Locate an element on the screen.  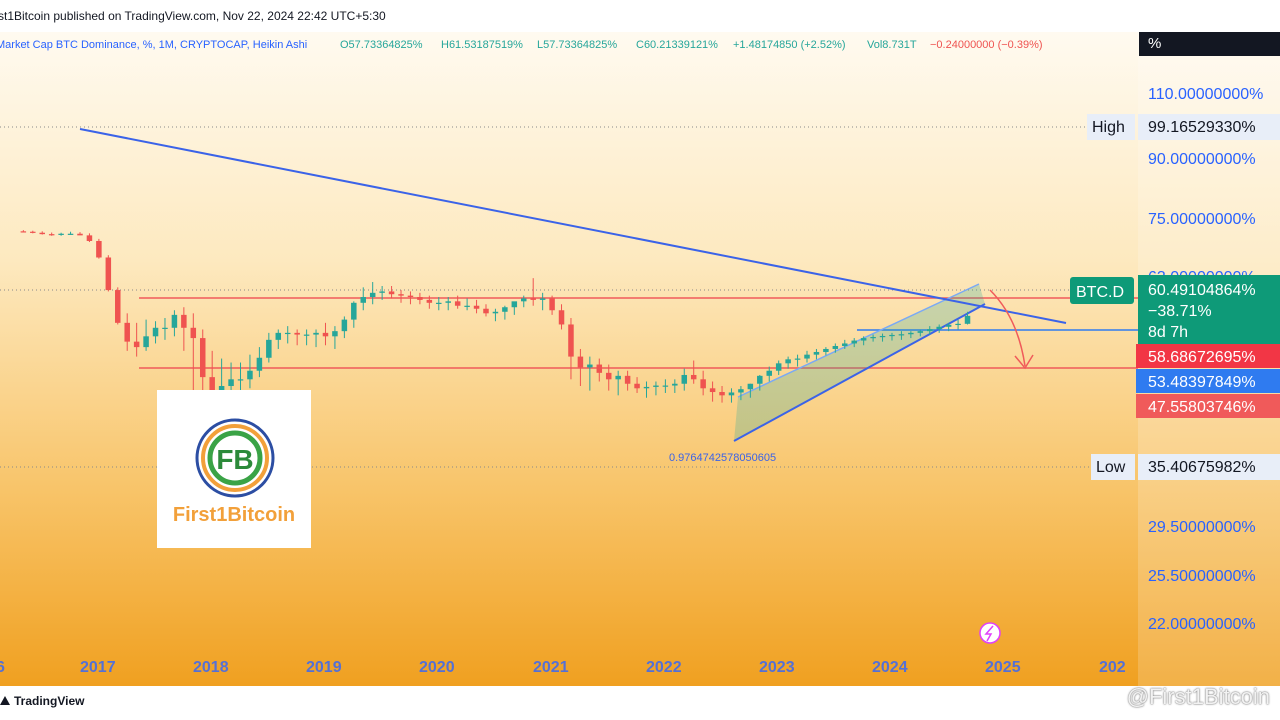
channel-lower-line is located at coordinates (859, 372).